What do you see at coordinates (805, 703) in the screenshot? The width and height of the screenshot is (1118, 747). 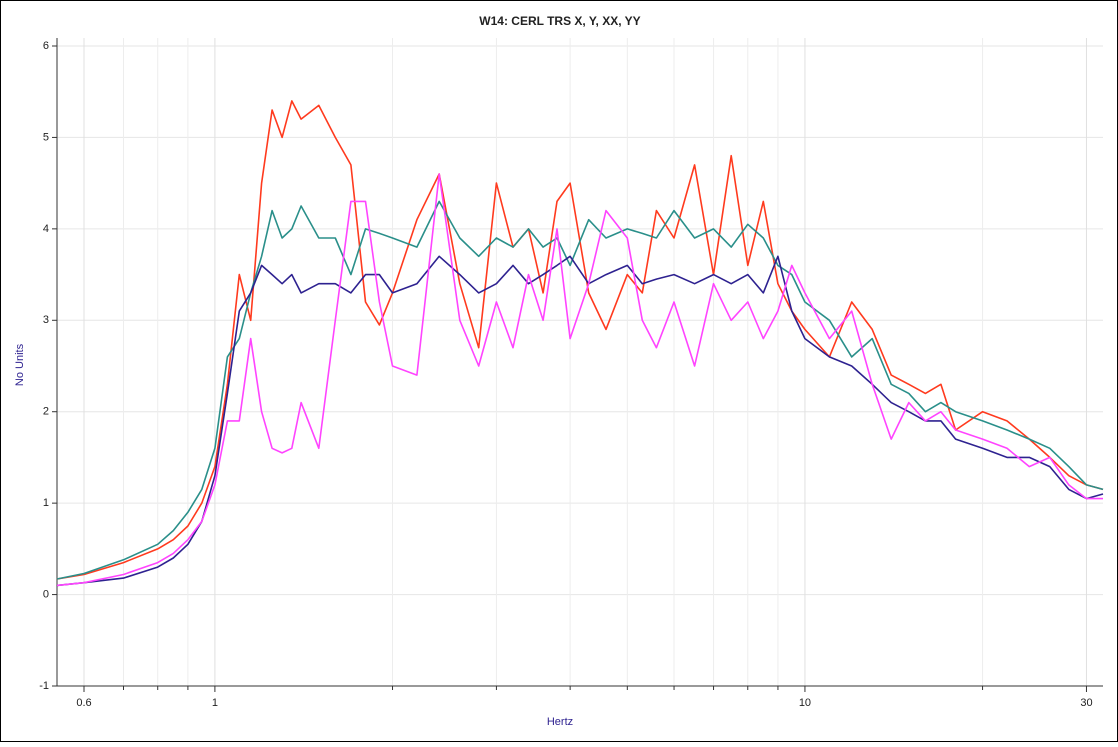 I see `x-tick-label: 10` at bounding box center [805, 703].